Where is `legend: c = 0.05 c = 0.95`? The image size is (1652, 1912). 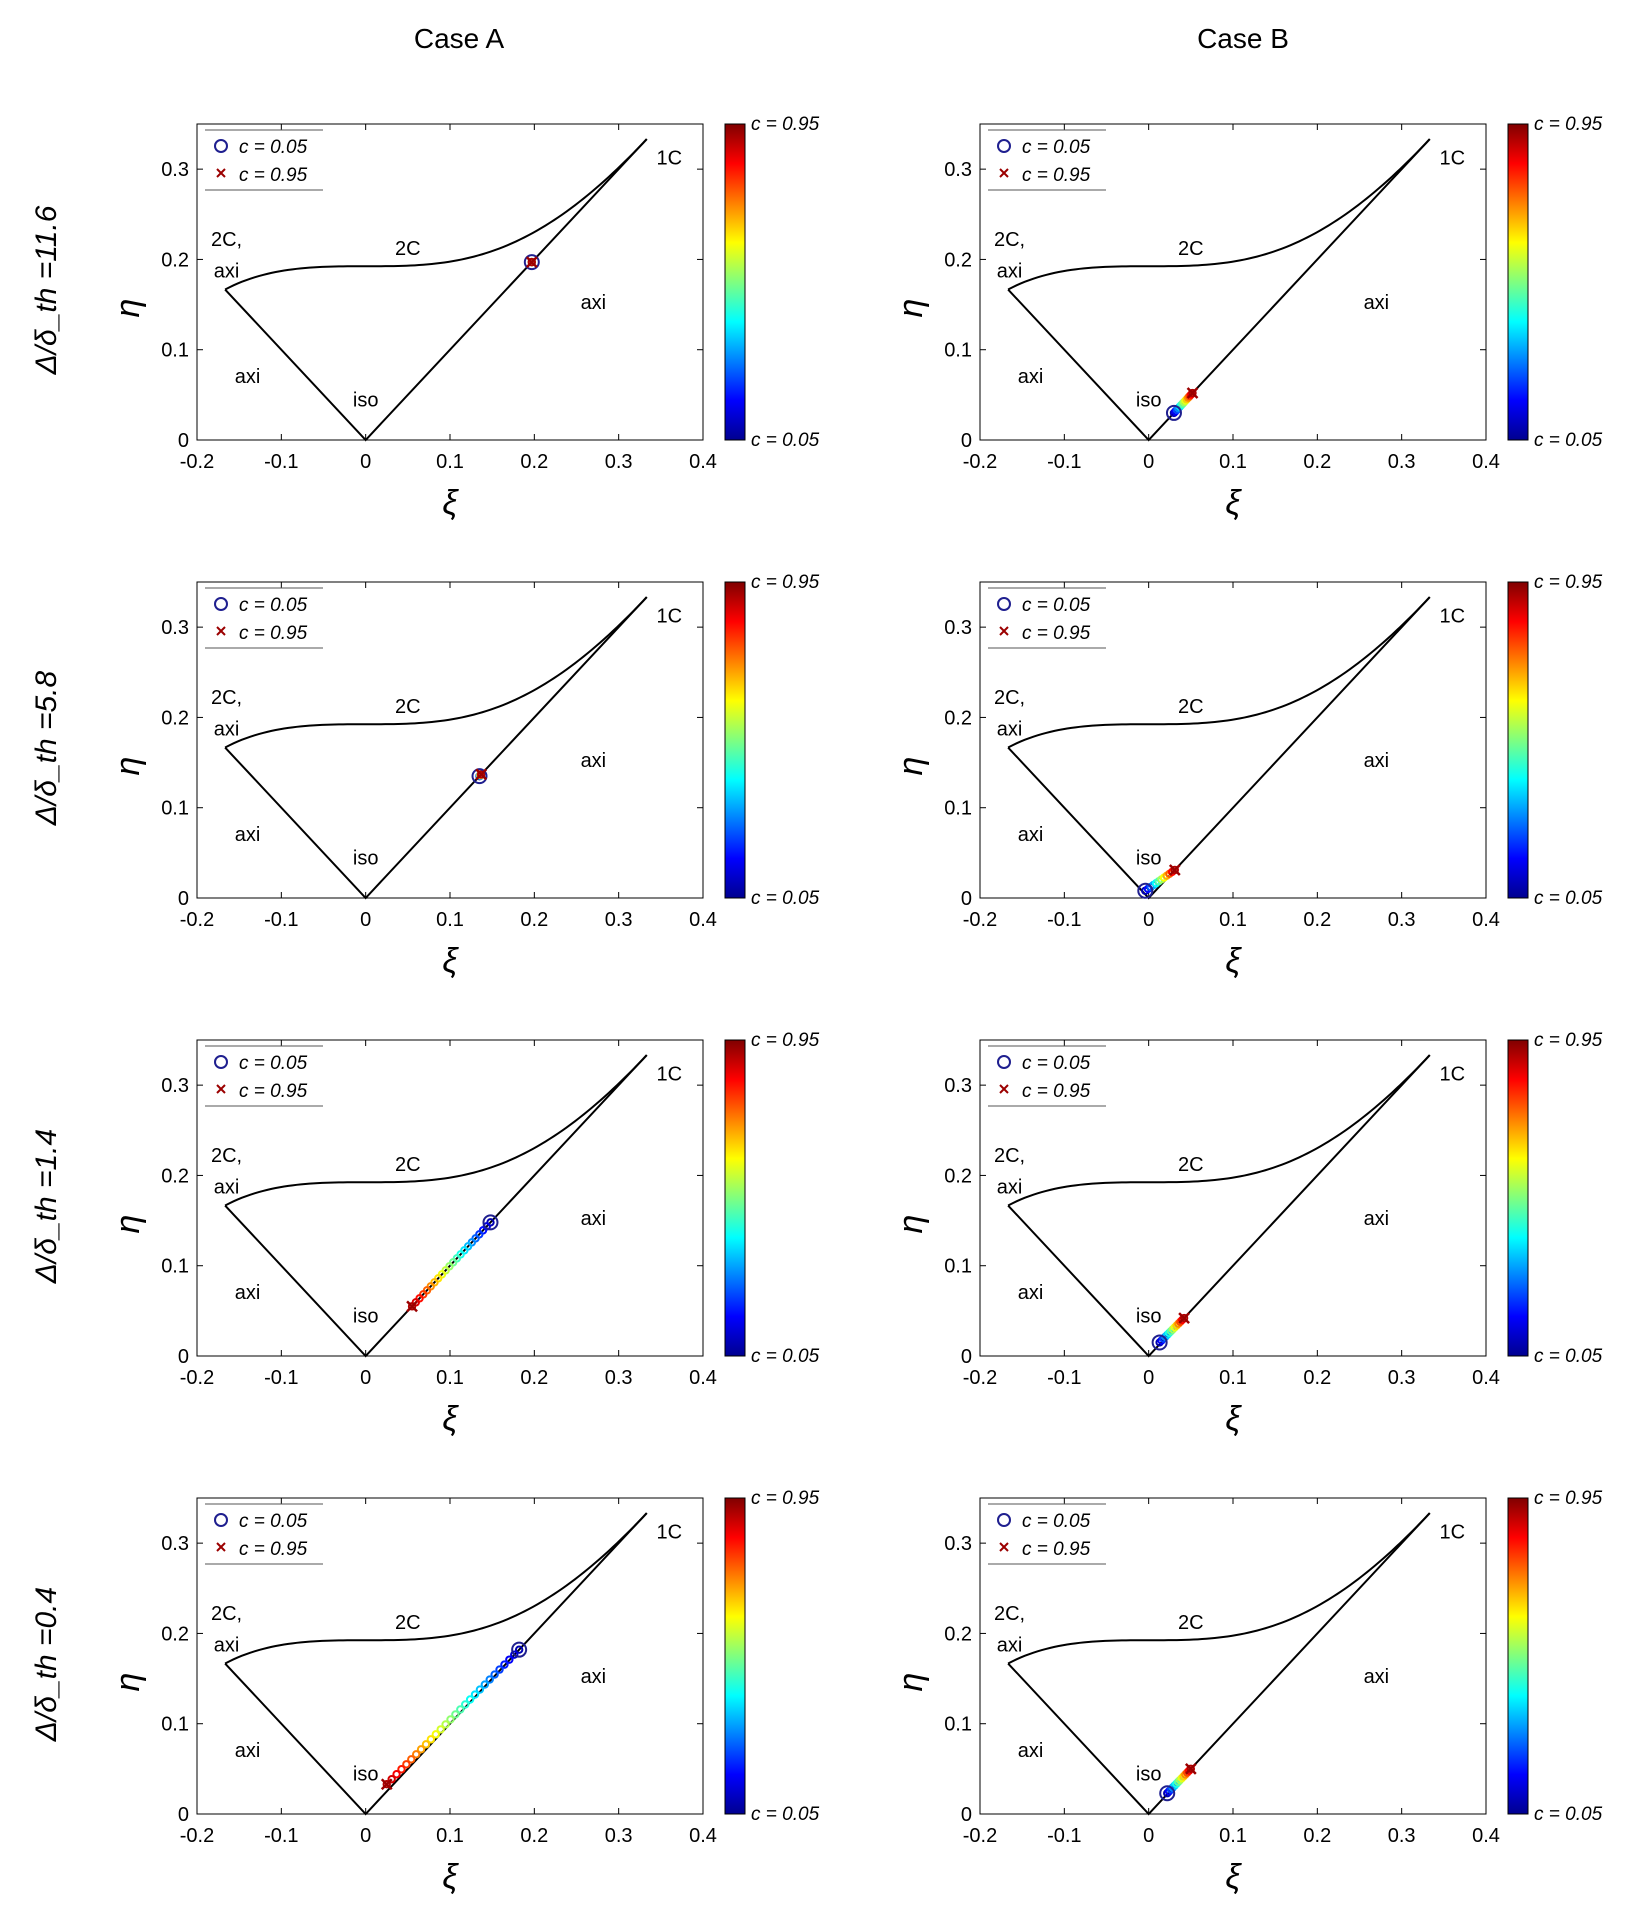 legend: c = 0.05 c = 0.95 is located at coordinates (1047, 160).